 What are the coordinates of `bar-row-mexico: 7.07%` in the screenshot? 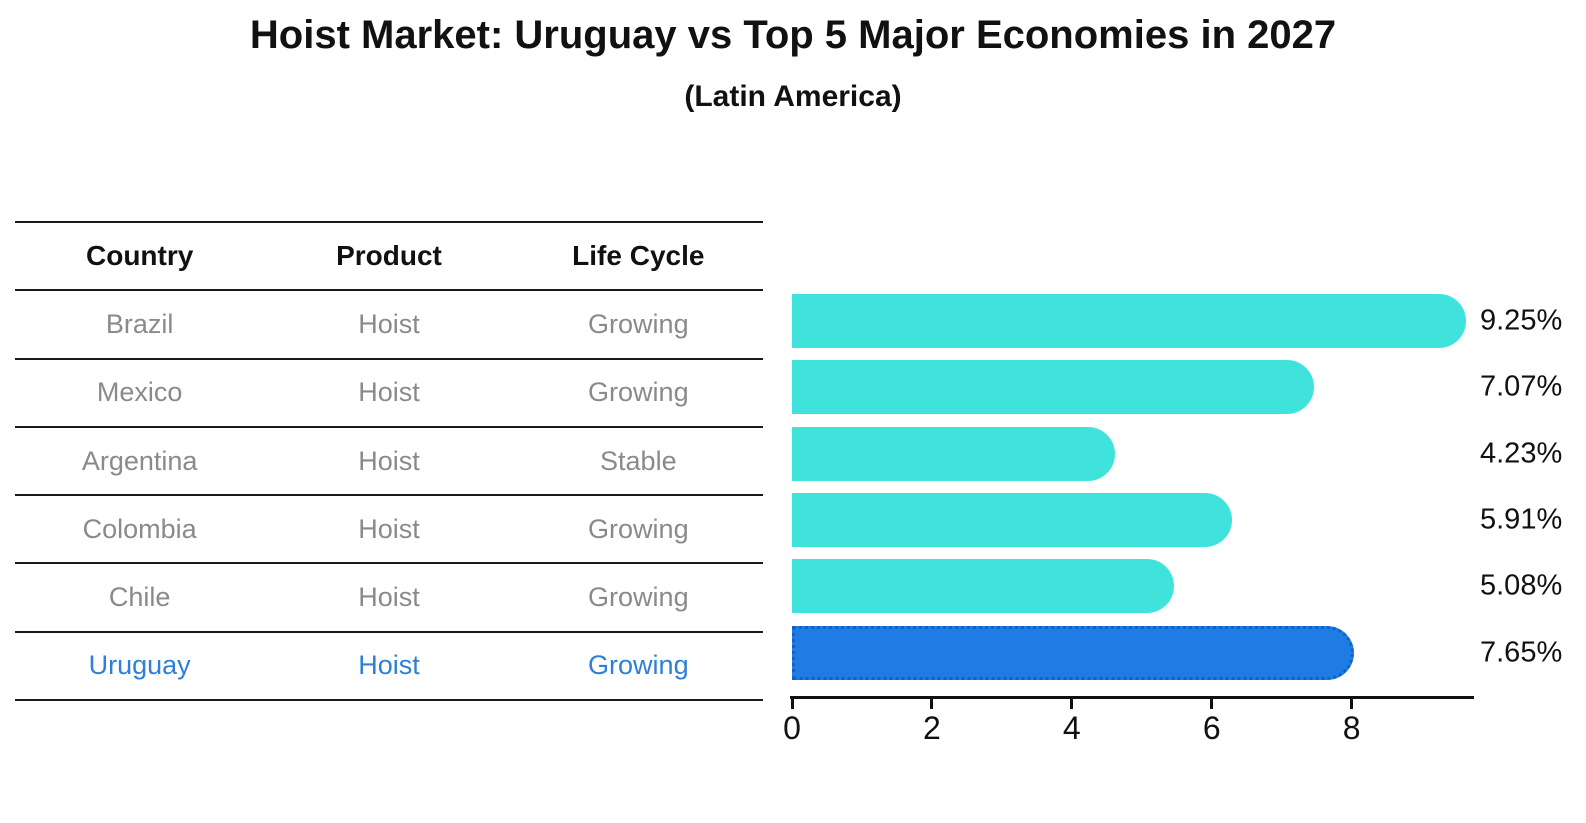 It's located at (1177, 387).